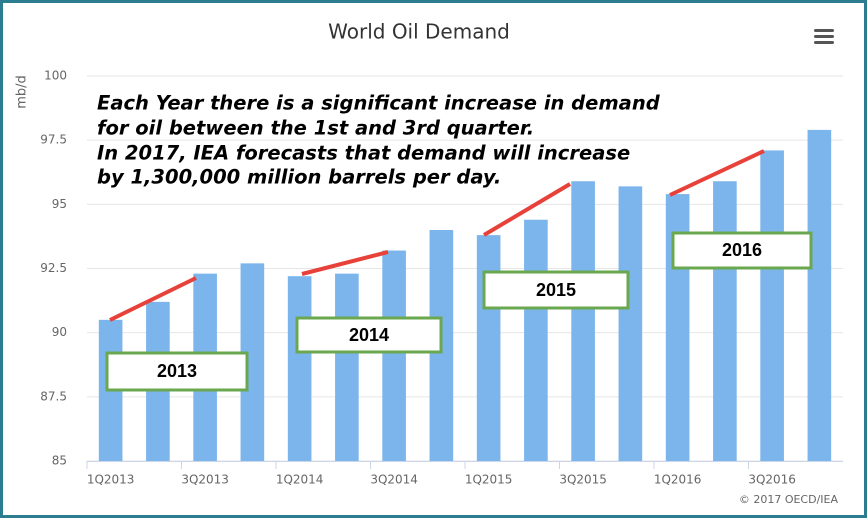 The image size is (867, 518). I want to click on y-tick-label: 92.5, so click(53, 268).